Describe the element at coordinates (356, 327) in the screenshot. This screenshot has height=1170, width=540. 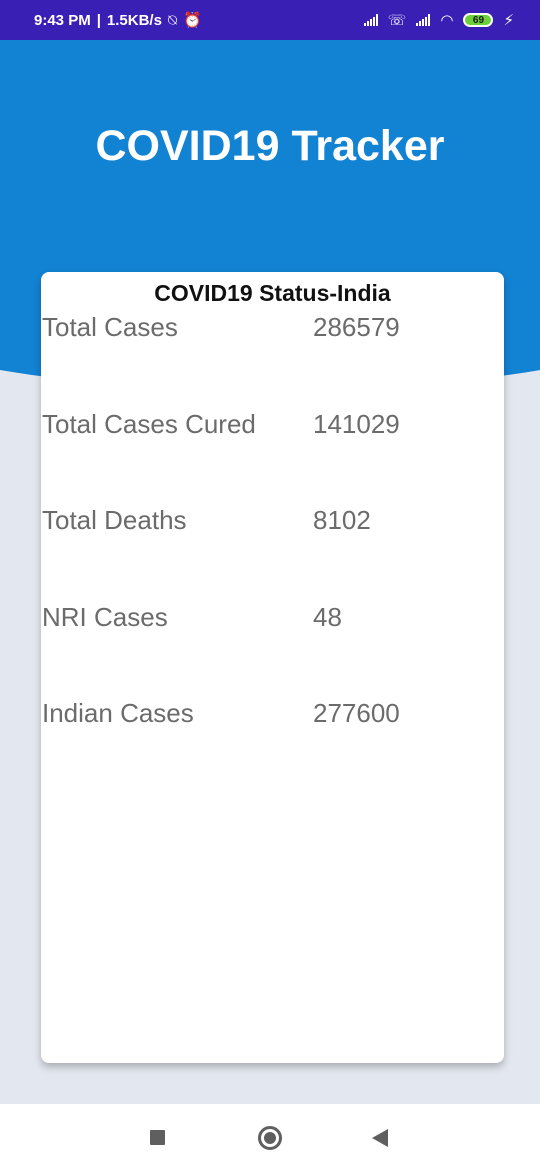
I see `stat-value: 286579` at that location.